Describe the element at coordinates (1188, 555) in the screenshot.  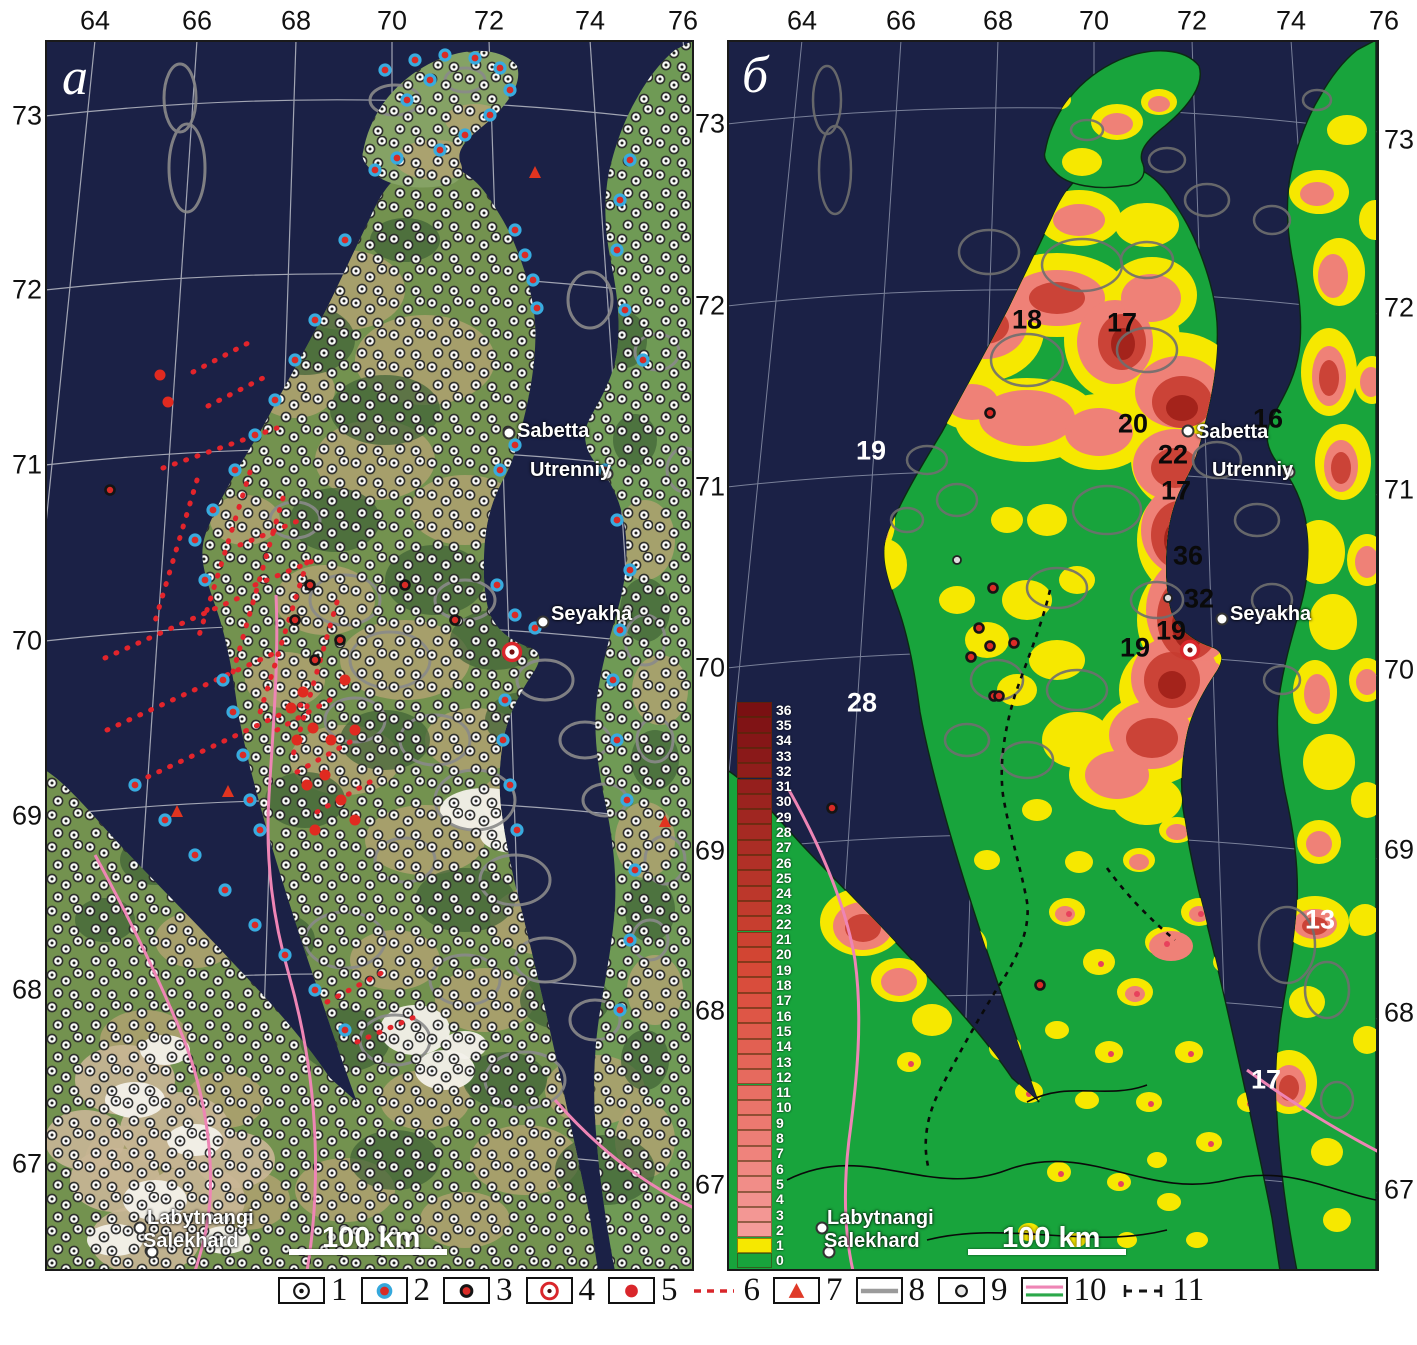
I see `region-number: 36` at that location.